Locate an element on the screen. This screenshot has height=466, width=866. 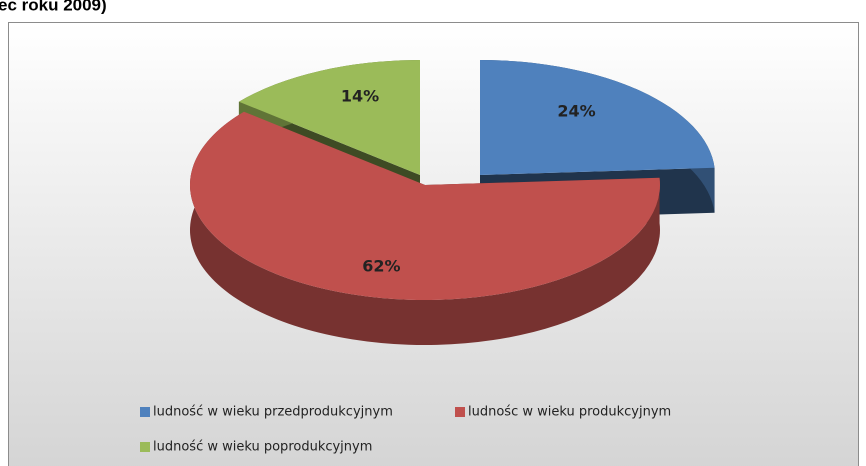
legend-label: ludność w wieku przedprodukcyjnym is located at coordinates (273, 412).